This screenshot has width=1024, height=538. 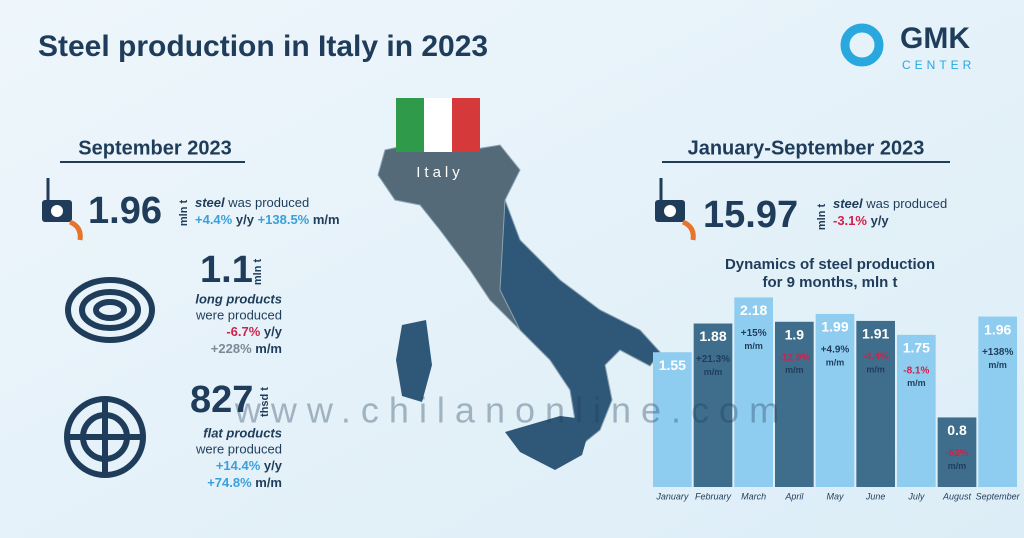 What do you see at coordinates (265, 402) in the screenshot?
I see `stat-unit: thsd t` at bounding box center [265, 402].